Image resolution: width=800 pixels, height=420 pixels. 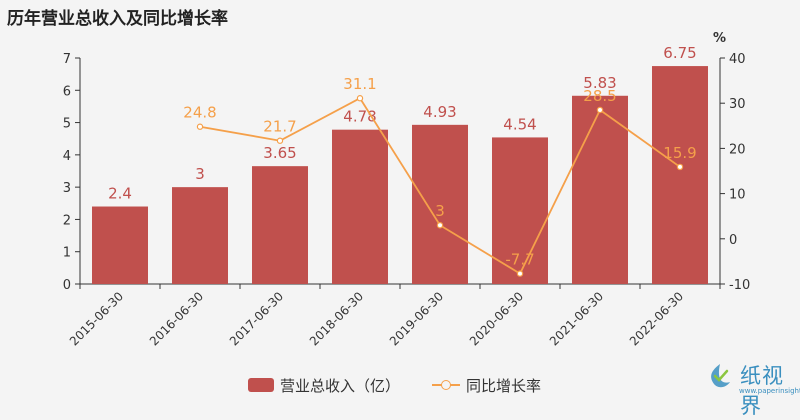 I want to click on y-right-tick-label: -10, so click(x=739, y=285).